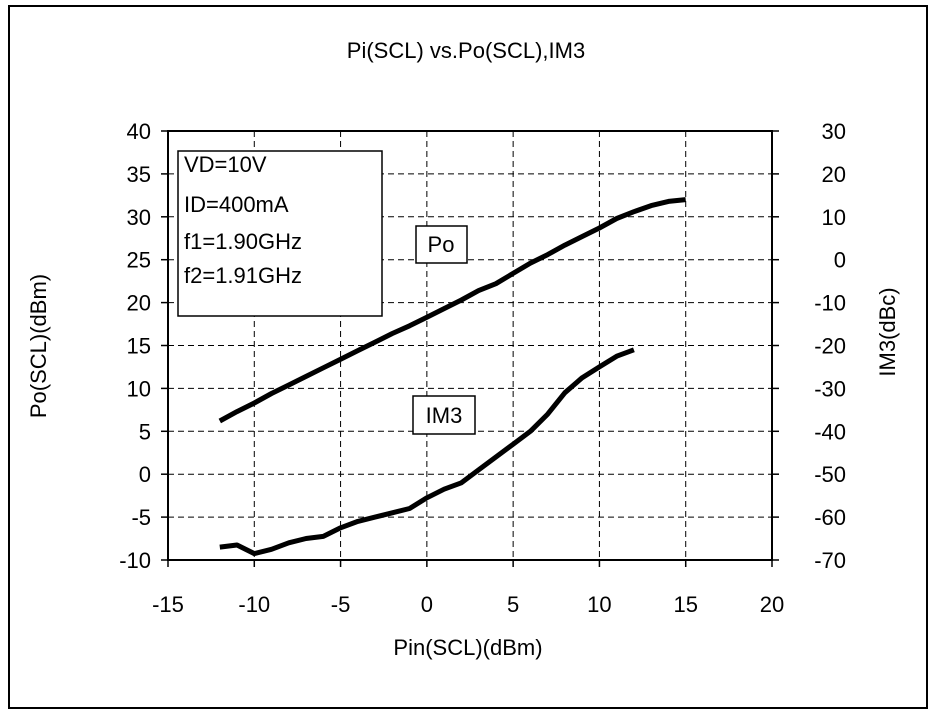 This screenshot has height=717, width=933. I want to click on x-tick-label: 20, so click(772, 604).